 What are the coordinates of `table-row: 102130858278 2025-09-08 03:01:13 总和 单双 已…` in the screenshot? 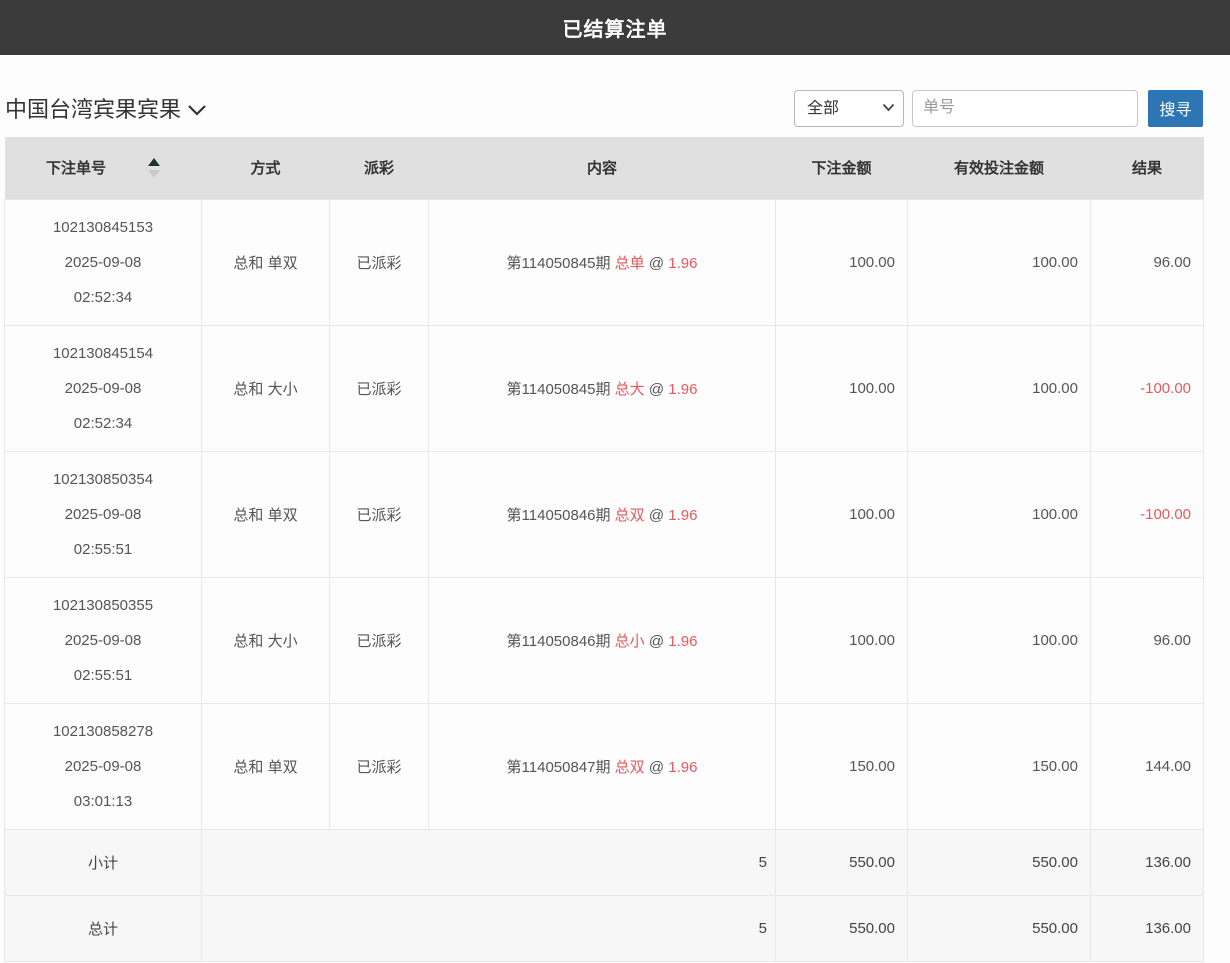 It's located at (604, 766).